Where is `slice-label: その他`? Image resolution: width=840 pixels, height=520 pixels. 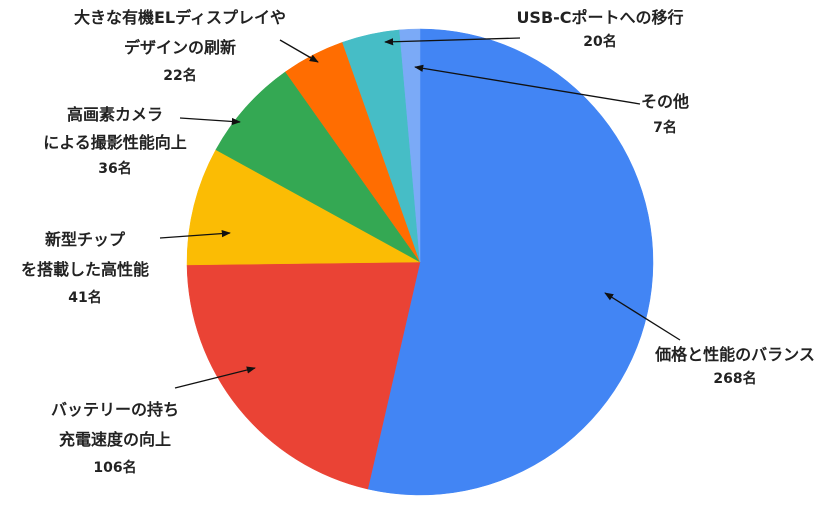 slice-label: その他 is located at coordinates (665, 101).